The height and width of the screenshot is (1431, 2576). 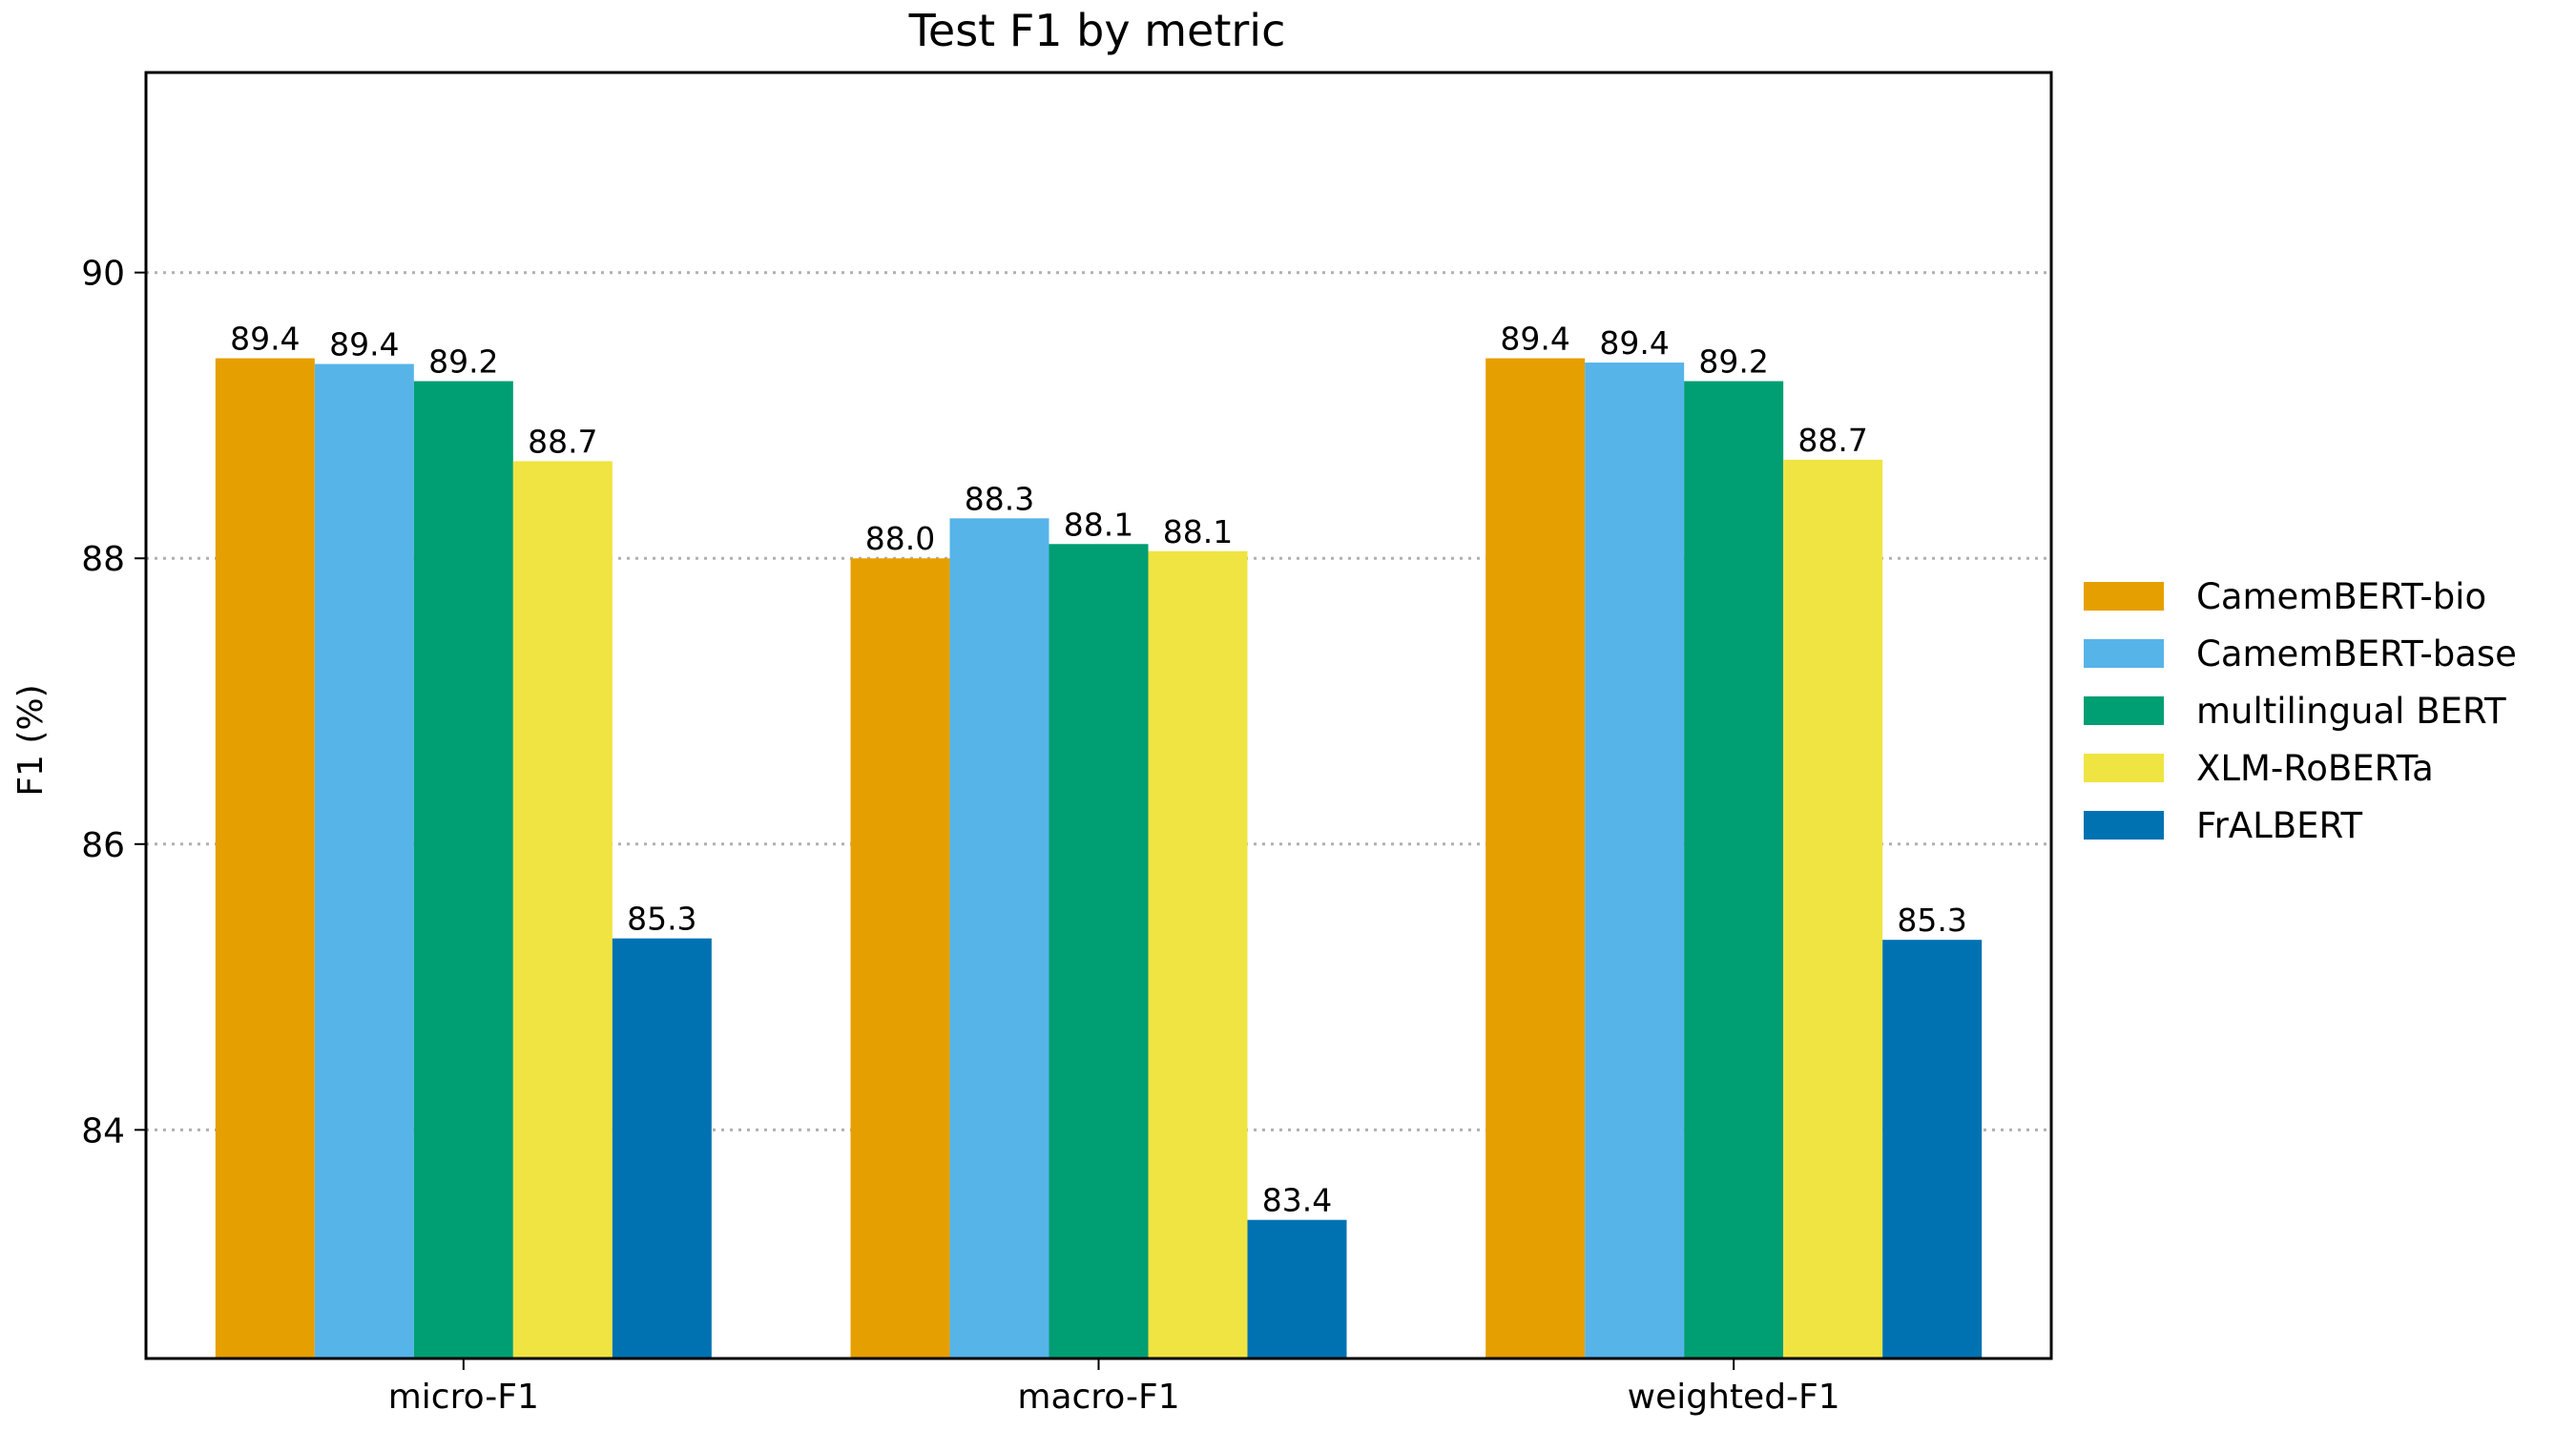 What do you see at coordinates (103, 1131) in the screenshot?
I see `y-tick-label-0: 84` at bounding box center [103, 1131].